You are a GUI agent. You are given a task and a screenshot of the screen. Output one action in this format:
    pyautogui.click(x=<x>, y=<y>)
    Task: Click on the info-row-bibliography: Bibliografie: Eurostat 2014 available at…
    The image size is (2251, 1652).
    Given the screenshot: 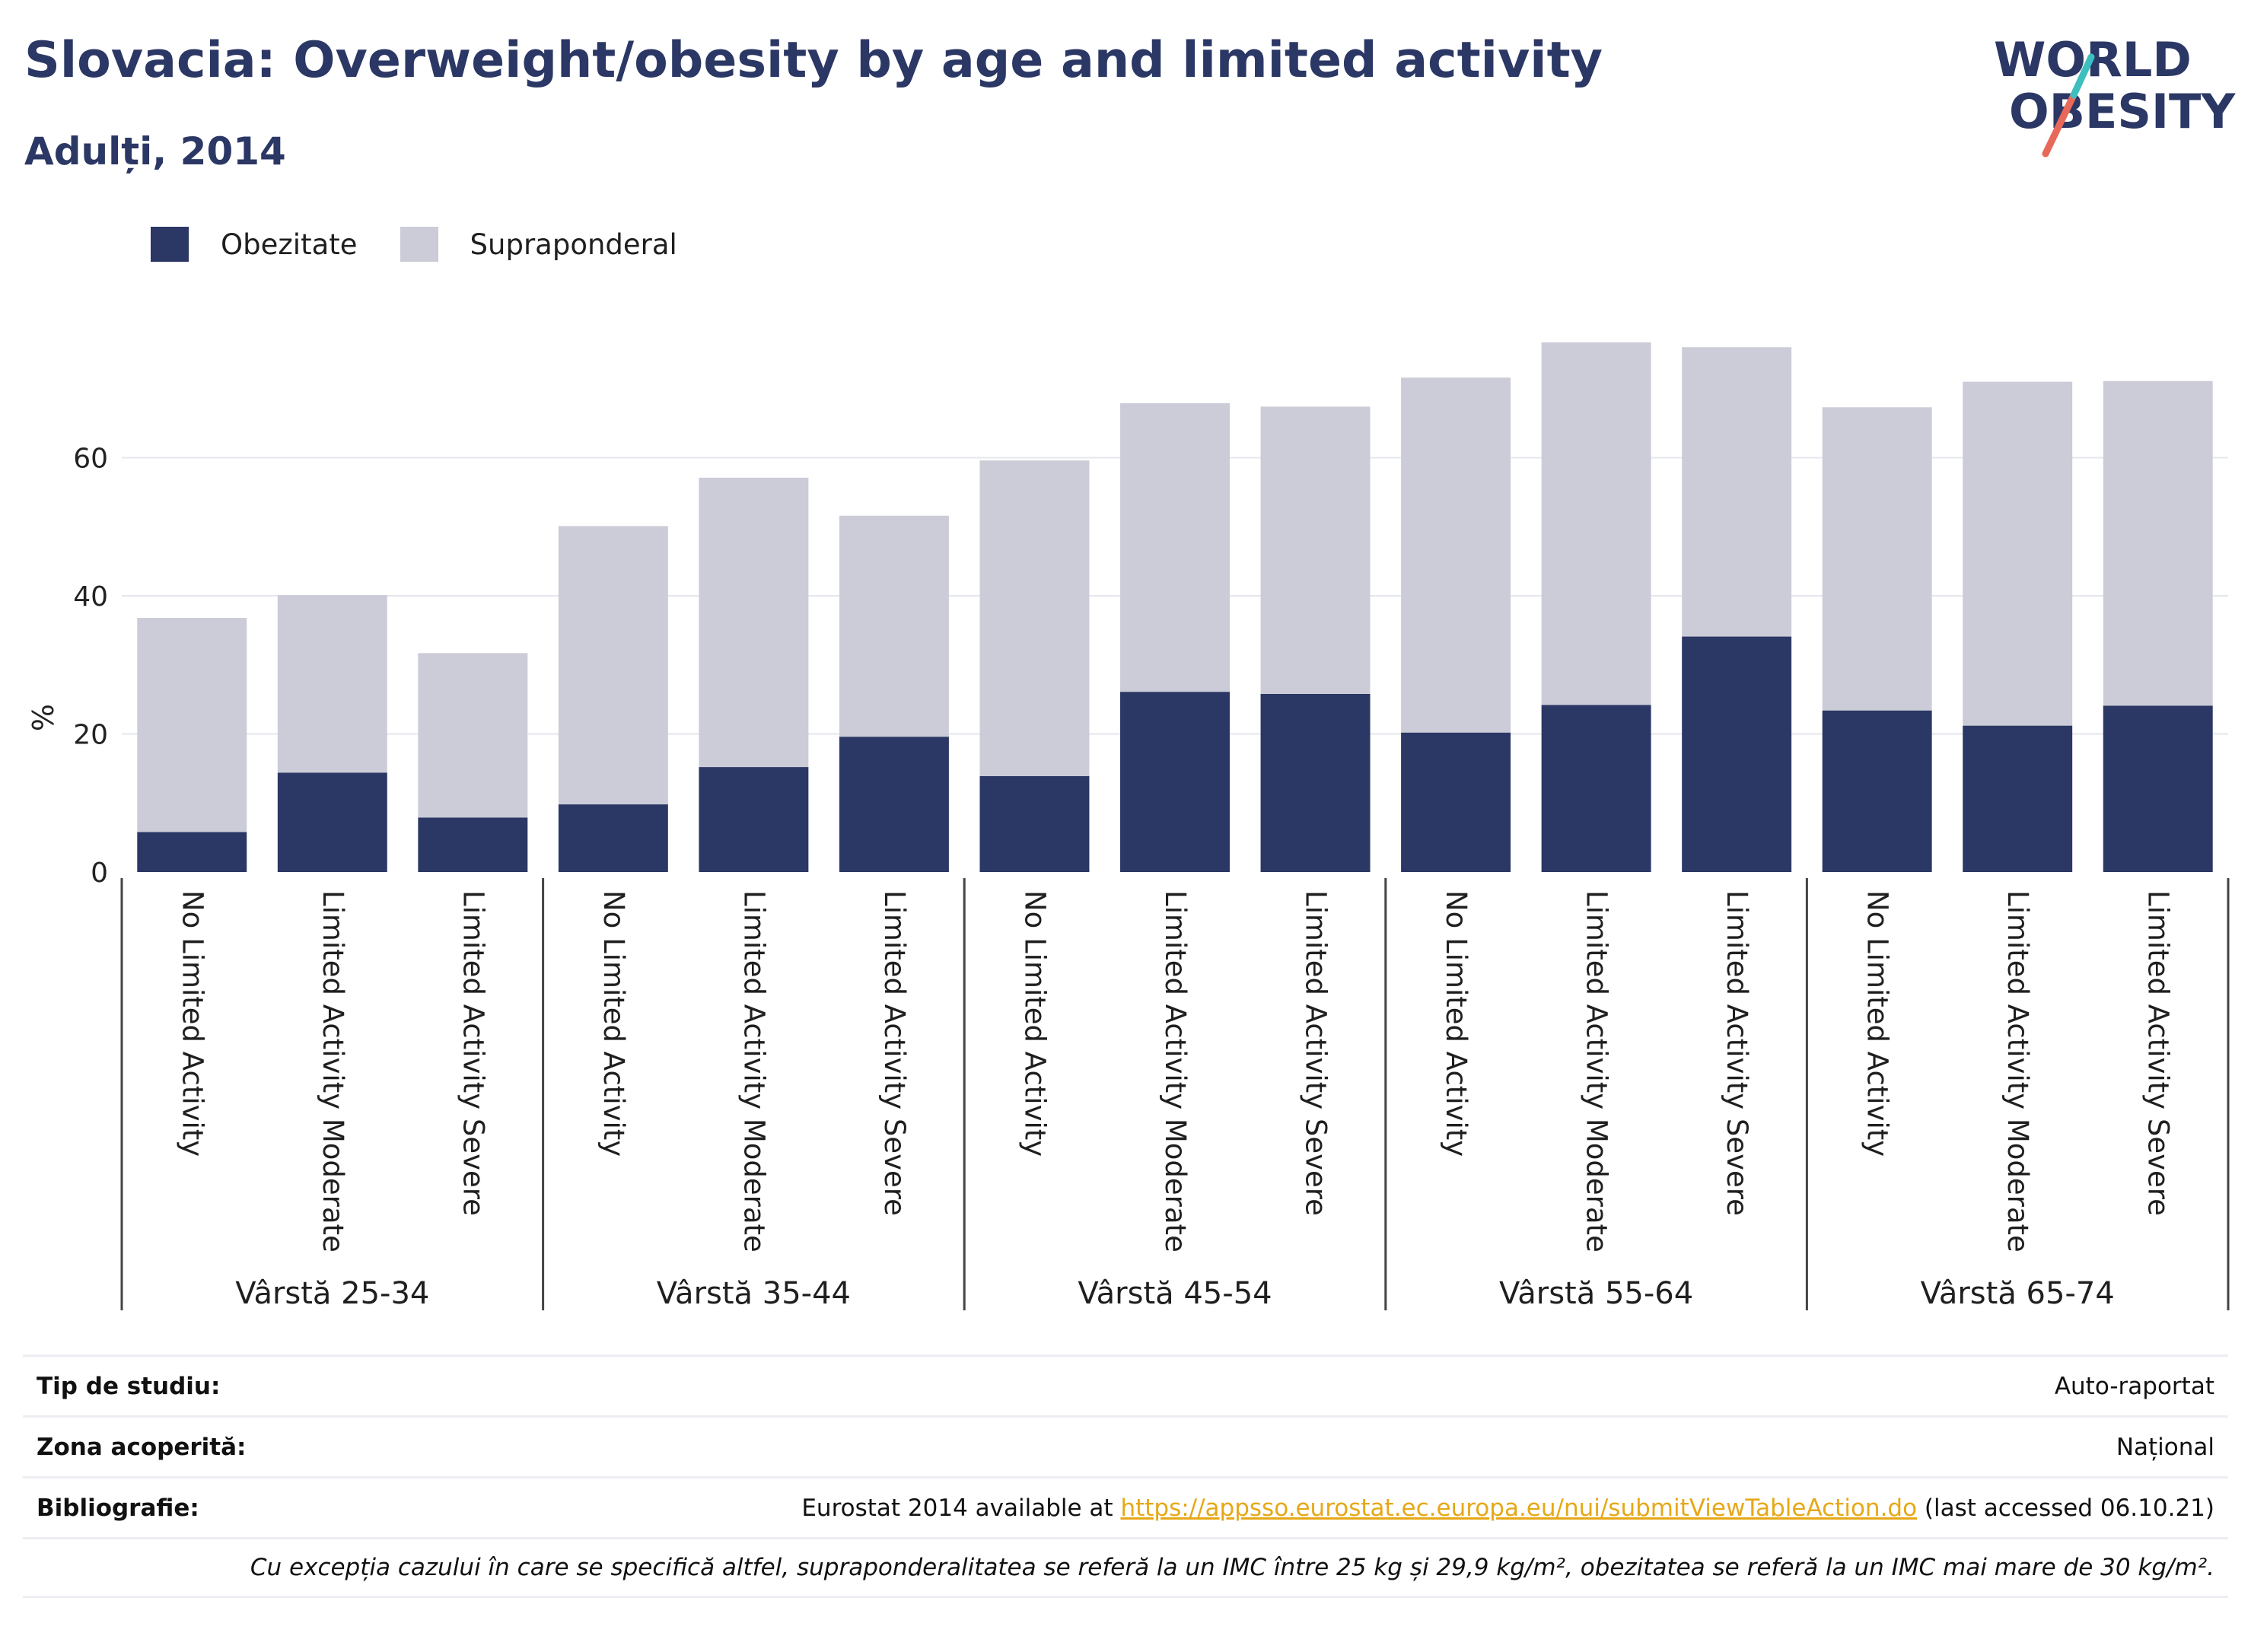 What is the action you would take?
    pyautogui.click(x=1125, y=1506)
    